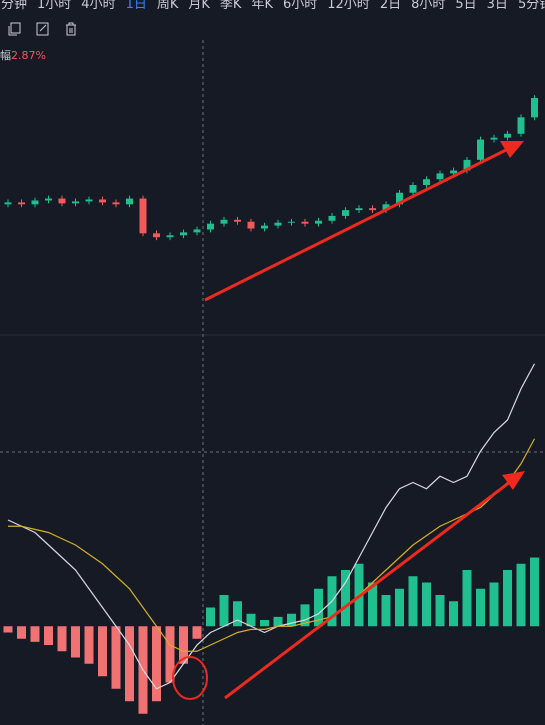 The width and height of the screenshot is (545, 725). What do you see at coordinates (14, 6) in the screenshot?
I see `period-tab: 分钟` at bounding box center [14, 6].